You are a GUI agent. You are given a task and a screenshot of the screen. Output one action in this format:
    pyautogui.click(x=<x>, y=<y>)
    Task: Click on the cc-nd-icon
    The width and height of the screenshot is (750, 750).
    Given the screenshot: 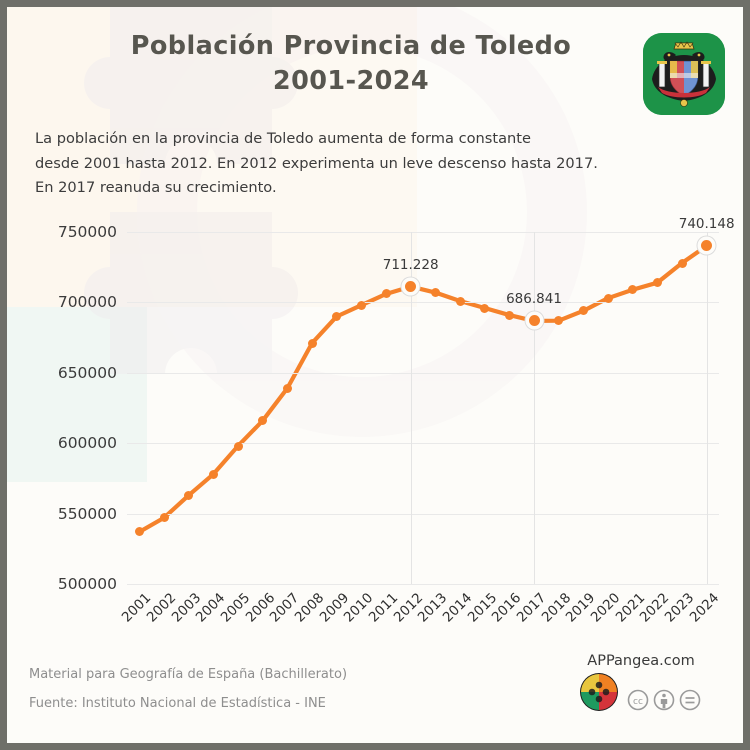 What is the action you would take?
    pyautogui.click(x=689, y=700)
    